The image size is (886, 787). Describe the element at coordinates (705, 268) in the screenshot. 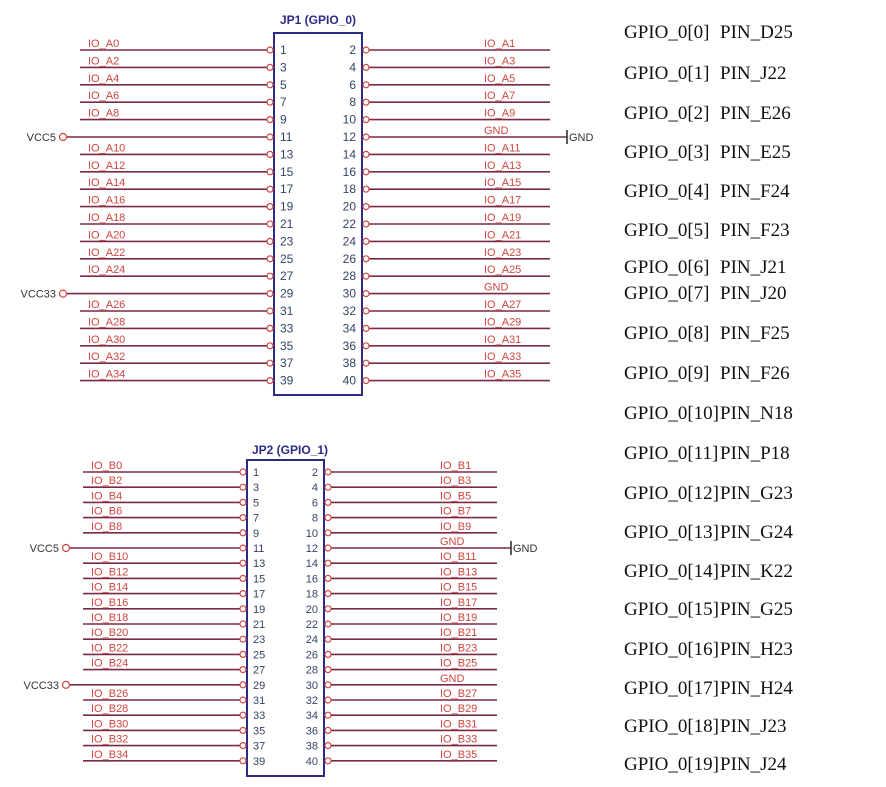

I see `pin-map-row: GPIO_0[6] PIN_J21` at that location.